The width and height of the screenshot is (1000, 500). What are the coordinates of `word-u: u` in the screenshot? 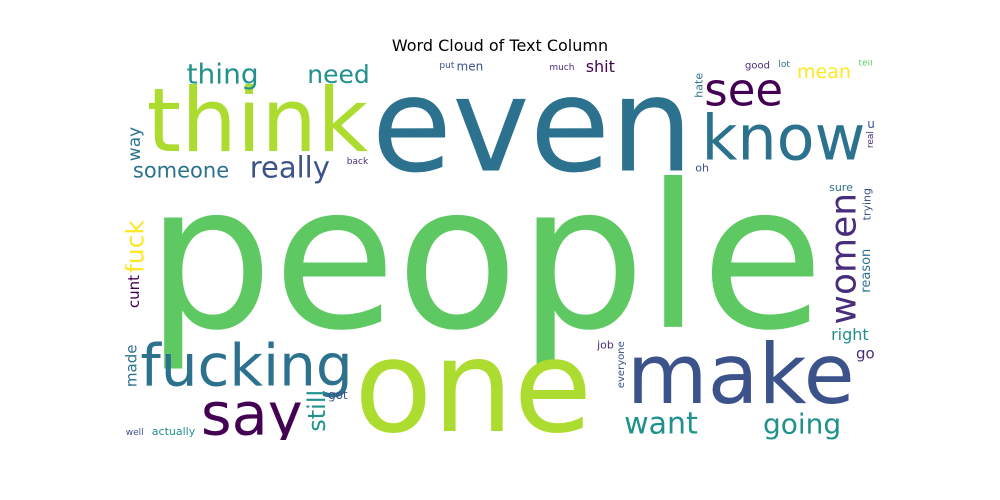 It's located at (871, 124).